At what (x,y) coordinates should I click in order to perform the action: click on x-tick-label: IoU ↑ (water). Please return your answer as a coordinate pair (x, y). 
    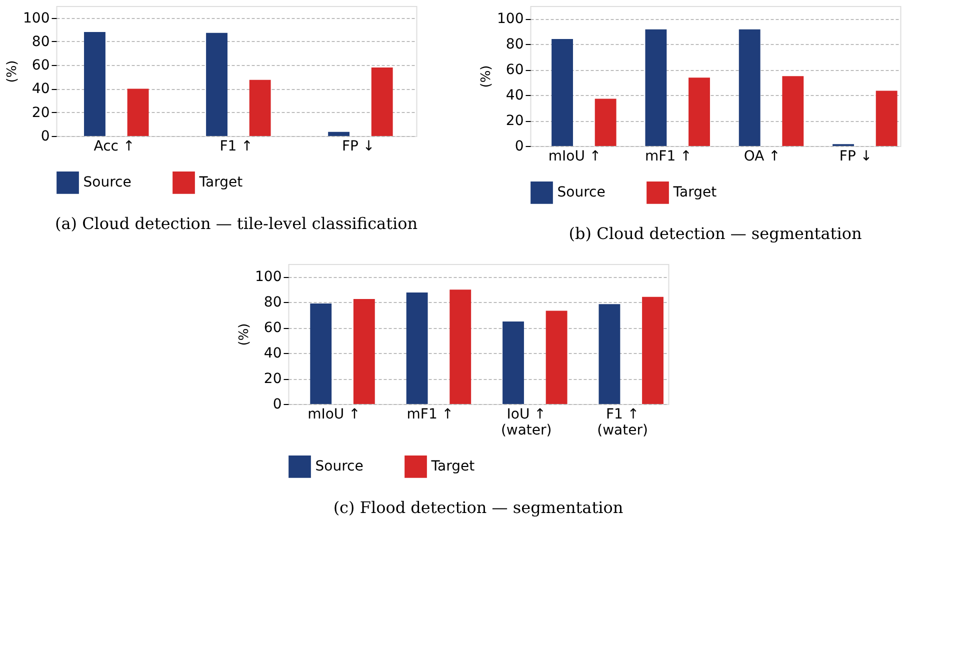
    Looking at the image, I should click on (526, 422).